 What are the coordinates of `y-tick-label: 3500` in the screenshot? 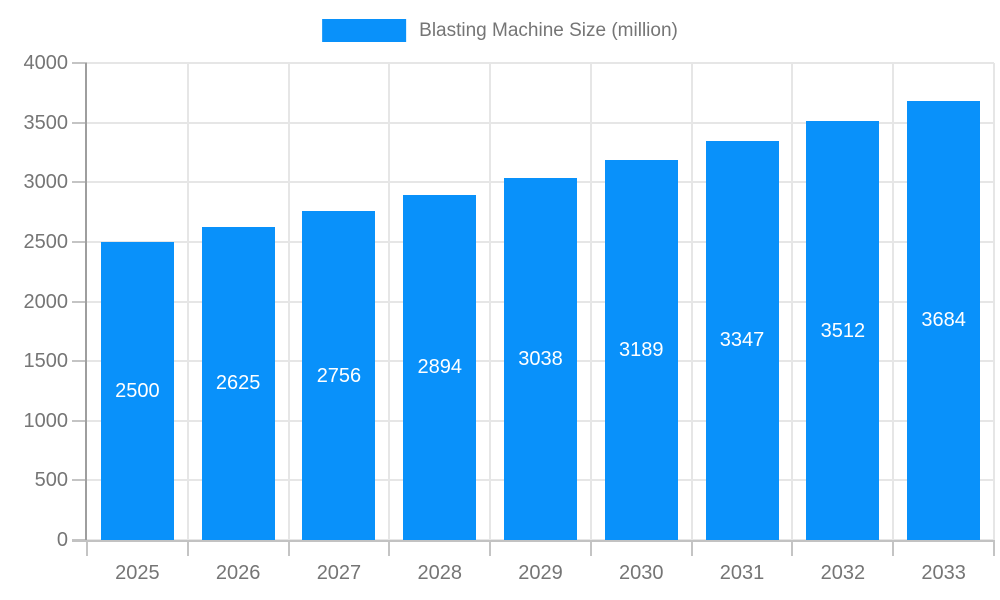 It's located at (46, 122).